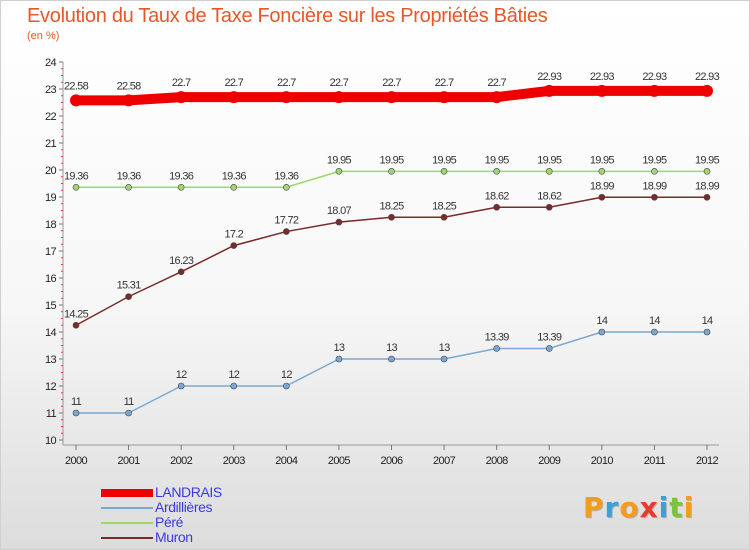 Image resolution: width=750 pixels, height=550 pixels. What do you see at coordinates (391, 206) in the screenshot?
I see `data-label: 18.25` at bounding box center [391, 206].